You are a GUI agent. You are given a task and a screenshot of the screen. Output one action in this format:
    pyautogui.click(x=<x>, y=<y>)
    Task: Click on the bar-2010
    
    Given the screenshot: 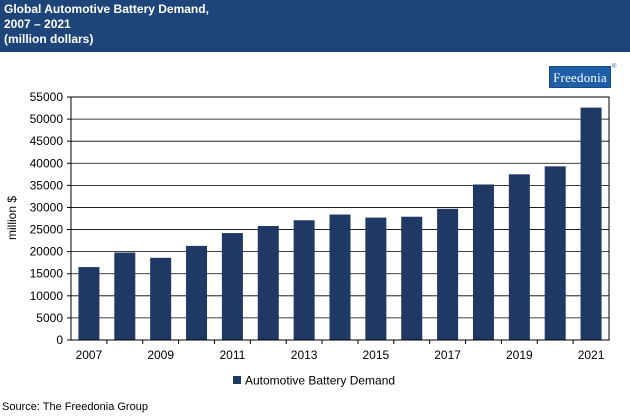 What is the action you would take?
    pyautogui.click(x=197, y=292)
    